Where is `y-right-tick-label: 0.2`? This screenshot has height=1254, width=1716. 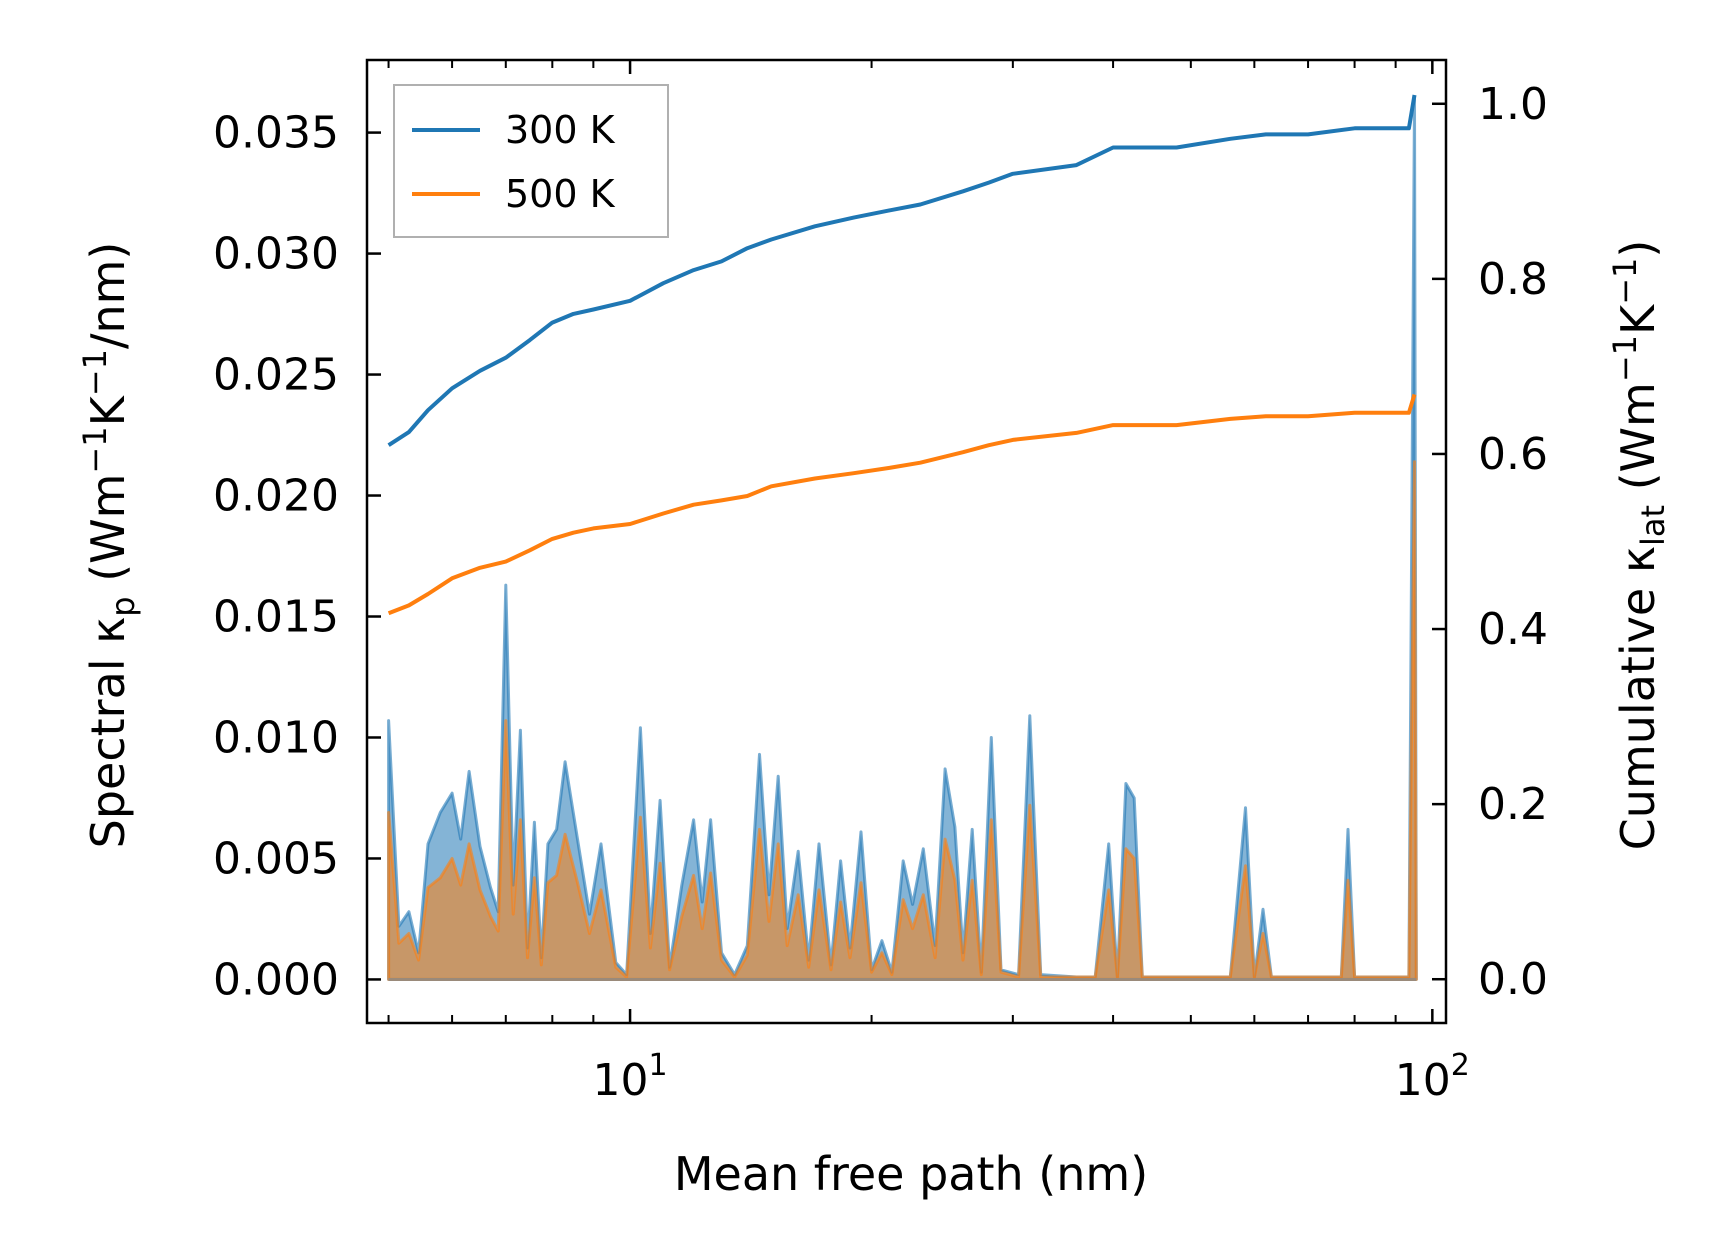 y-right-tick-label: 0.2 is located at coordinates (1513, 804).